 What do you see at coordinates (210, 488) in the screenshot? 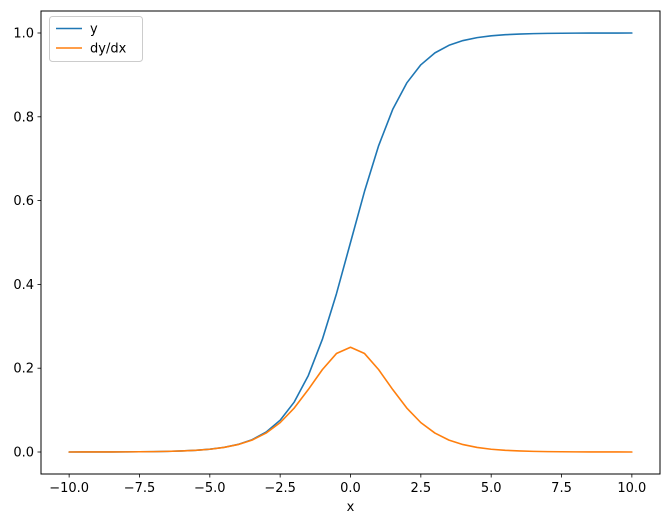
I see `x-tick-label: −5.0` at bounding box center [210, 488].